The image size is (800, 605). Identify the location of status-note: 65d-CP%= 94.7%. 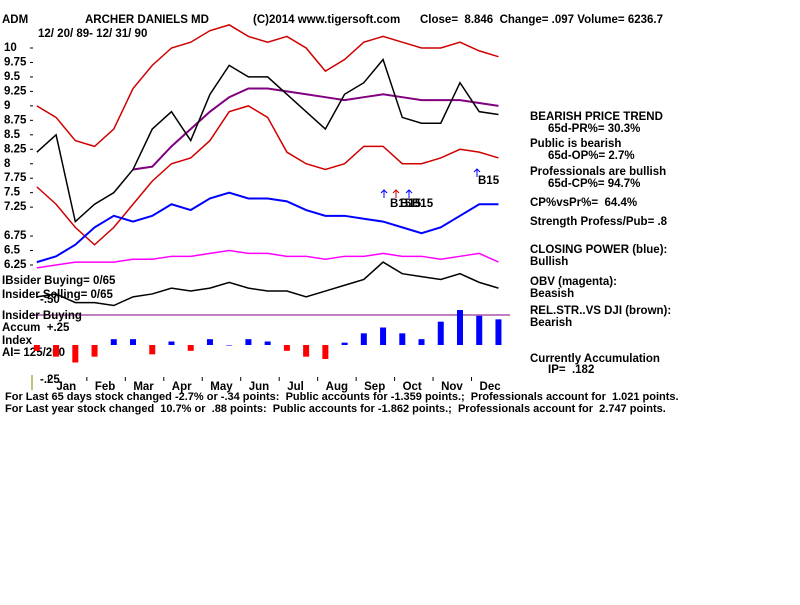
(594, 184).